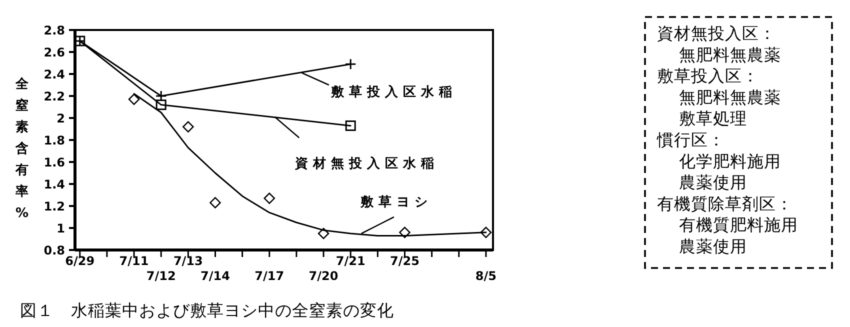  What do you see at coordinates (54, 75) in the screenshot?
I see `y-tick-label: 2.4` at bounding box center [54, 75].